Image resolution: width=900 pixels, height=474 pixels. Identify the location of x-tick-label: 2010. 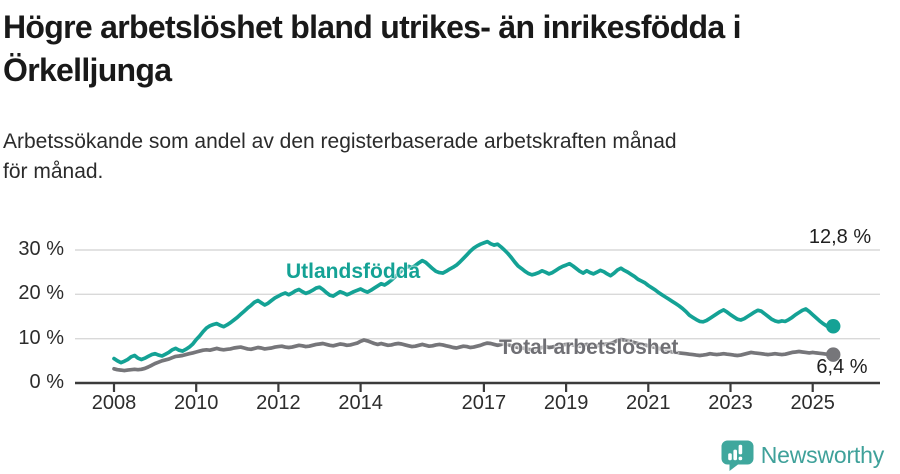
(196, 403).